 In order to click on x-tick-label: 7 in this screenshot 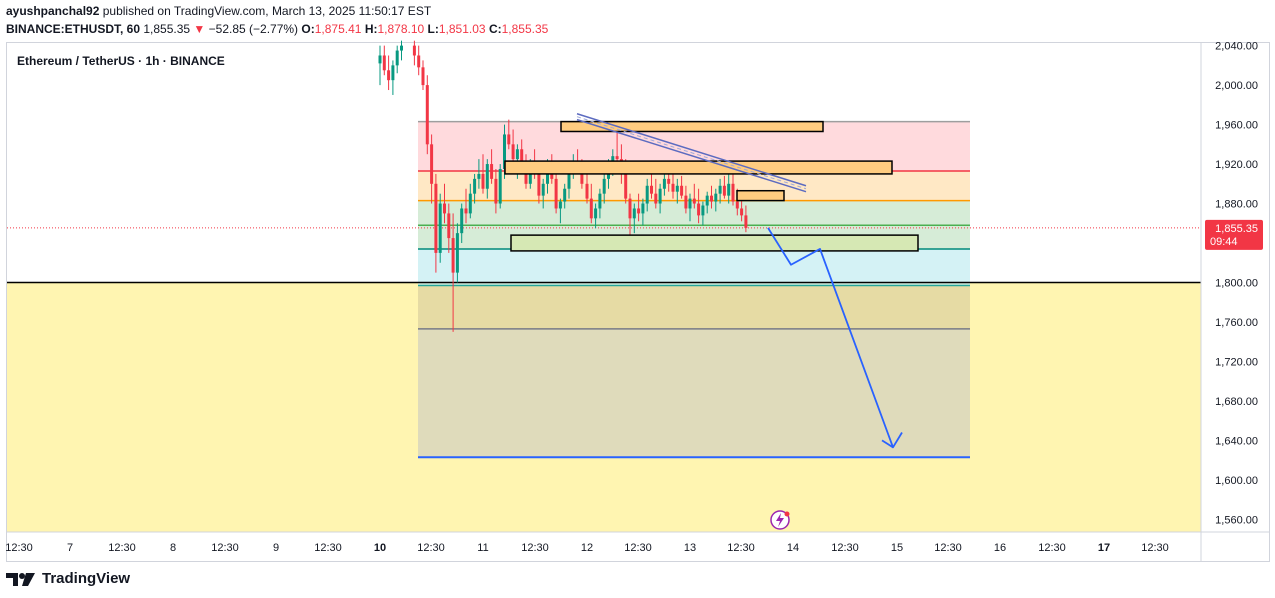, I will do `click(70, 548)`.